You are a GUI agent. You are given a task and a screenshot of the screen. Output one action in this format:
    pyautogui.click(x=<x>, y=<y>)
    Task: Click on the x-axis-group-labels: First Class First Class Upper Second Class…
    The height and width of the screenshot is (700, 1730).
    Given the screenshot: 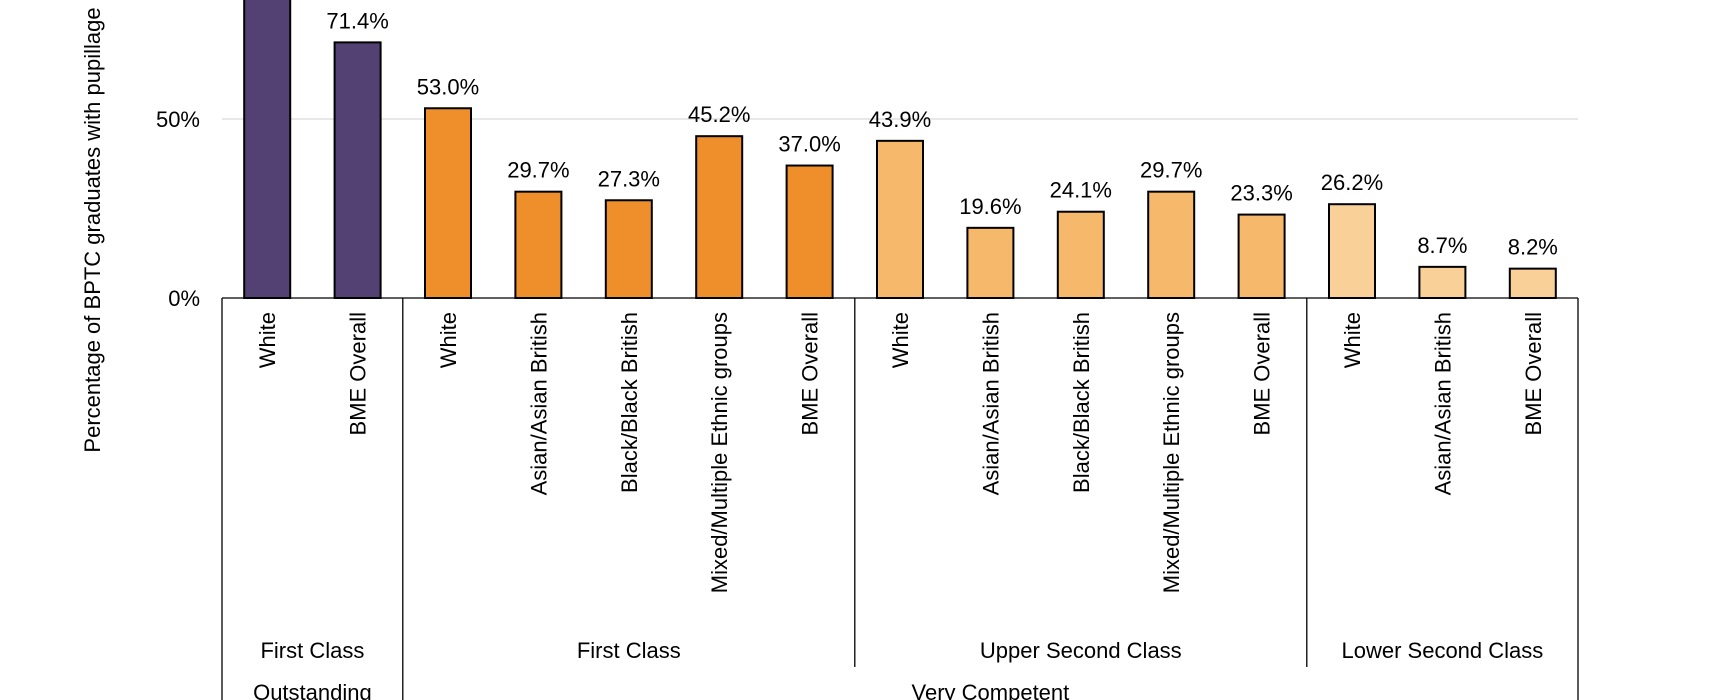 What is the action you would take?
    pyautogui.click(x=901, y=650)
    